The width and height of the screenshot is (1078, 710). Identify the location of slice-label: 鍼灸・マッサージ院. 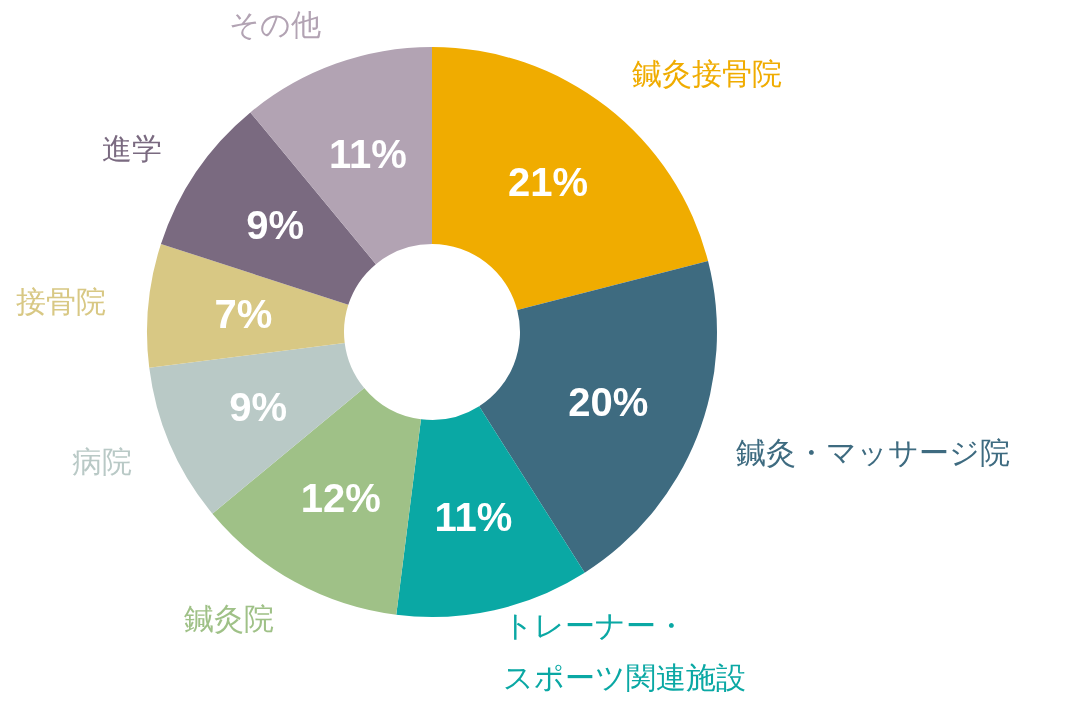
(873, 452).